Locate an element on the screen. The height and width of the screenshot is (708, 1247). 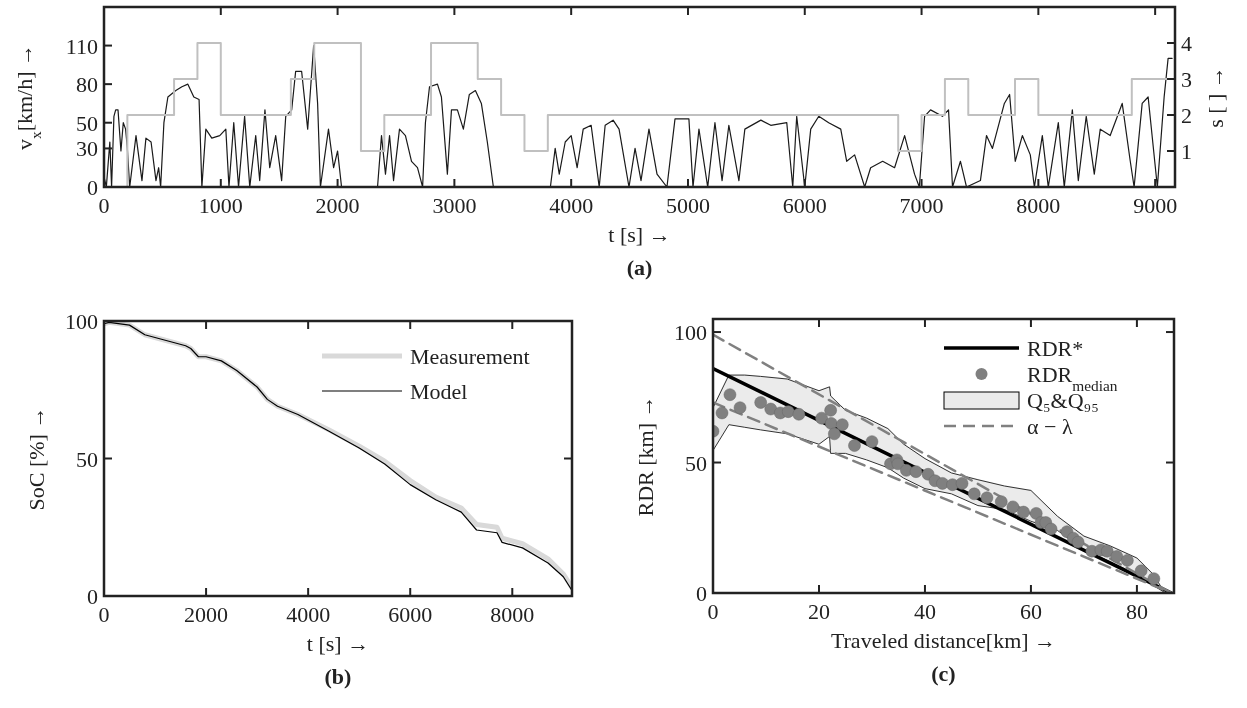
y-tick-label: 80 is located at coordinates (87, 85).